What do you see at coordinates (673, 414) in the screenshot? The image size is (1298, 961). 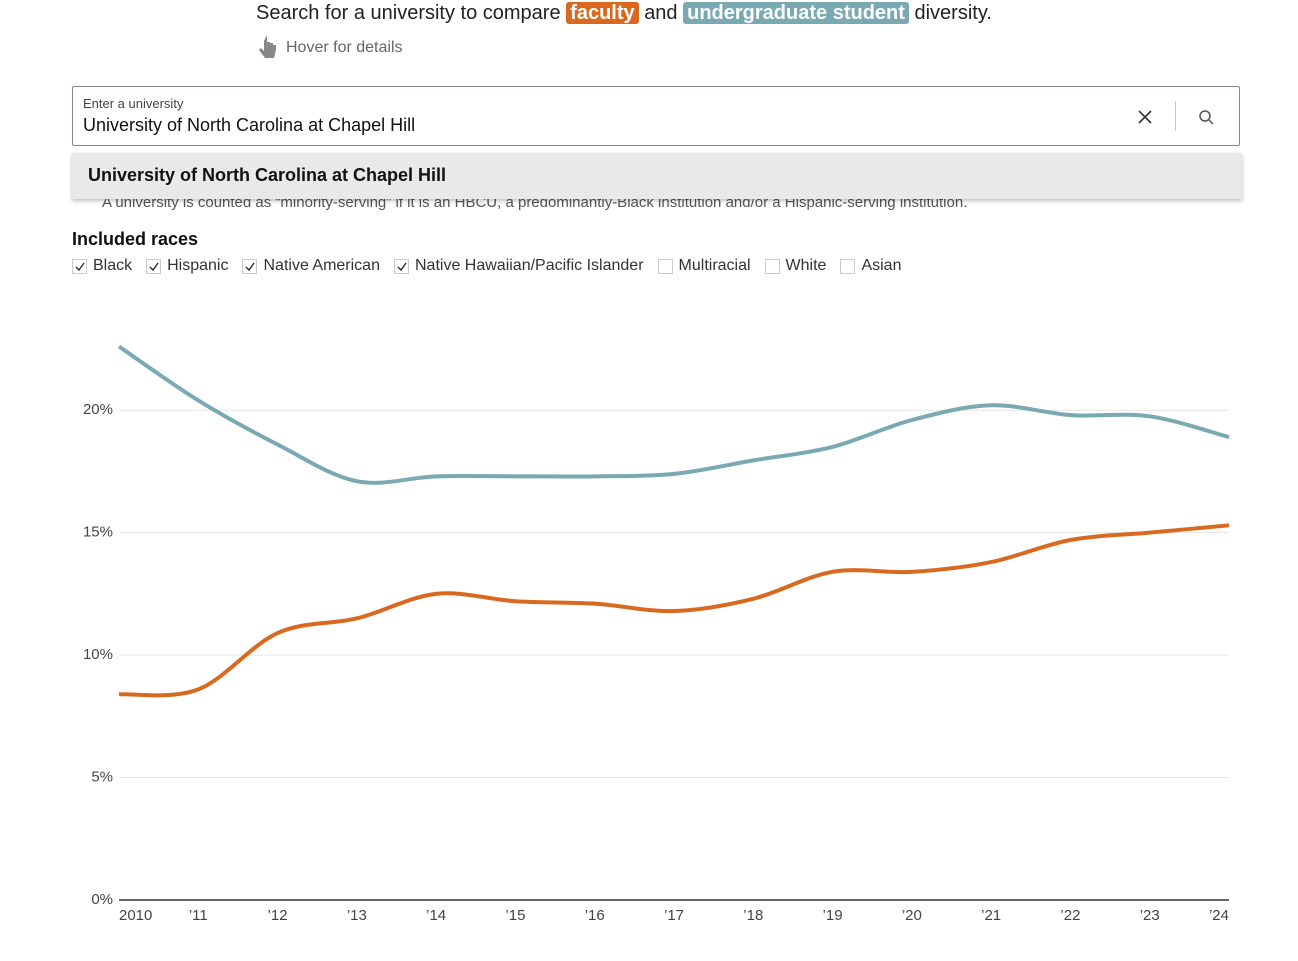 I see `series-line` at bounding box center [673, 414].